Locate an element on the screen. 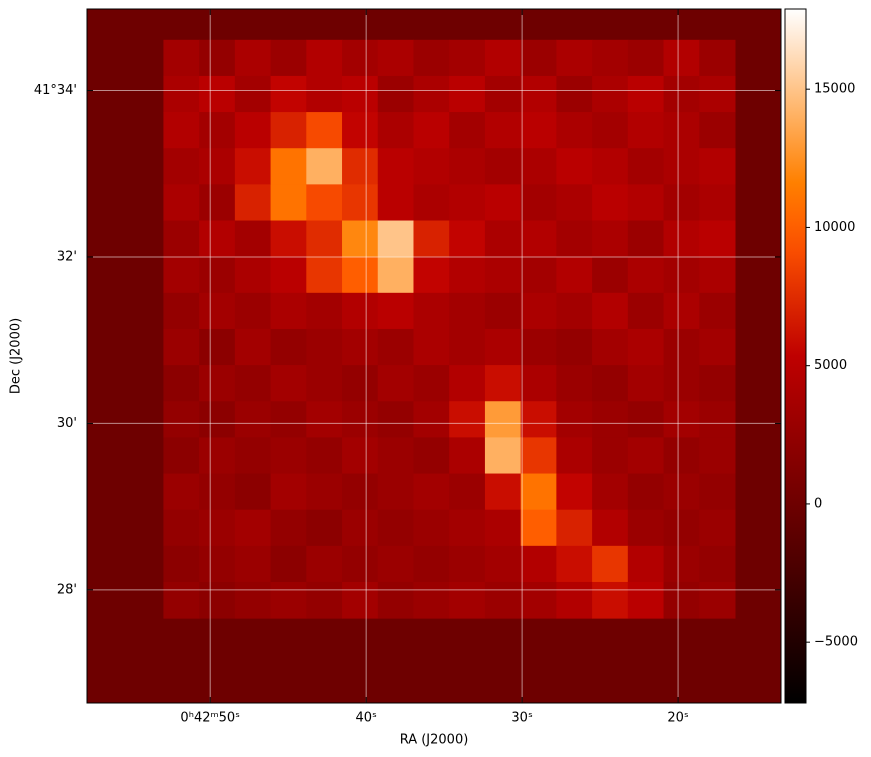 This screenshot has height=757, width=871. y-axis-label: Dec (J2000) is located at coordinates (16, 356).